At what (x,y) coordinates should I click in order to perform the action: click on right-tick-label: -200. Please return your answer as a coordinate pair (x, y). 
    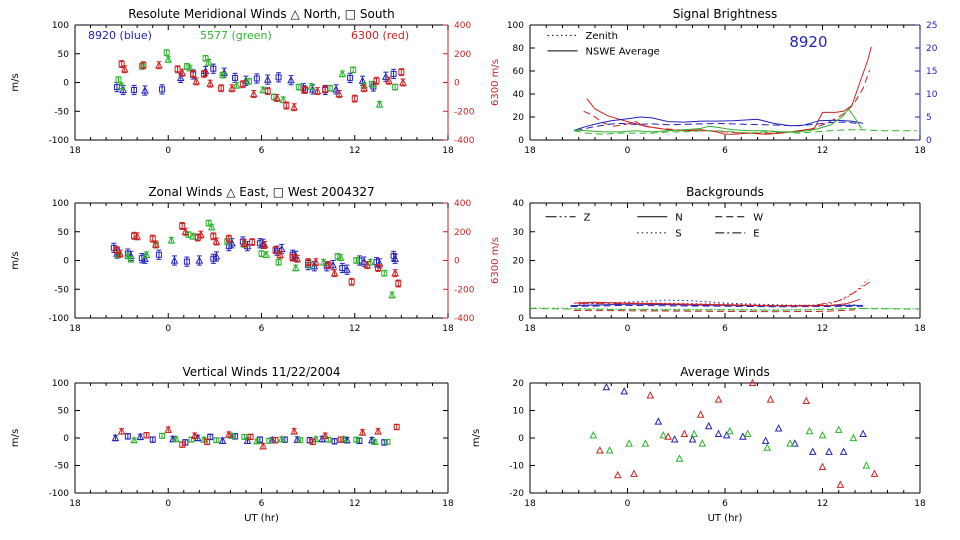
    Looking at the image, I should click on (464, 112).